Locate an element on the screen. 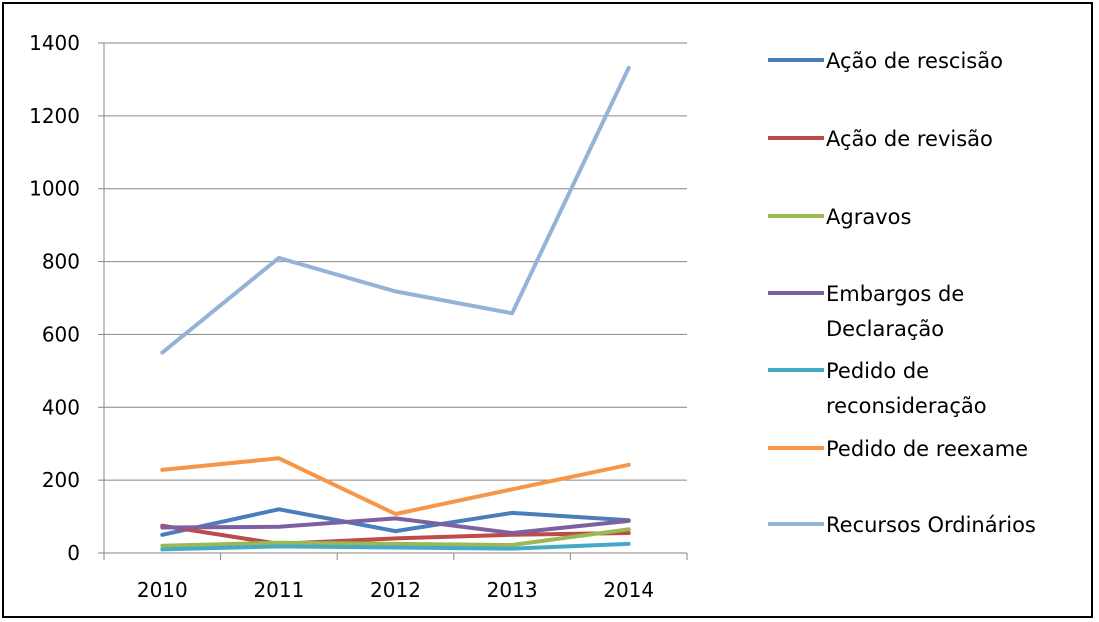 Image resolution: width=1099 pixels, height=622 pixels. y-tick-label-1200: 1200 is located at coordinates (54, 116).